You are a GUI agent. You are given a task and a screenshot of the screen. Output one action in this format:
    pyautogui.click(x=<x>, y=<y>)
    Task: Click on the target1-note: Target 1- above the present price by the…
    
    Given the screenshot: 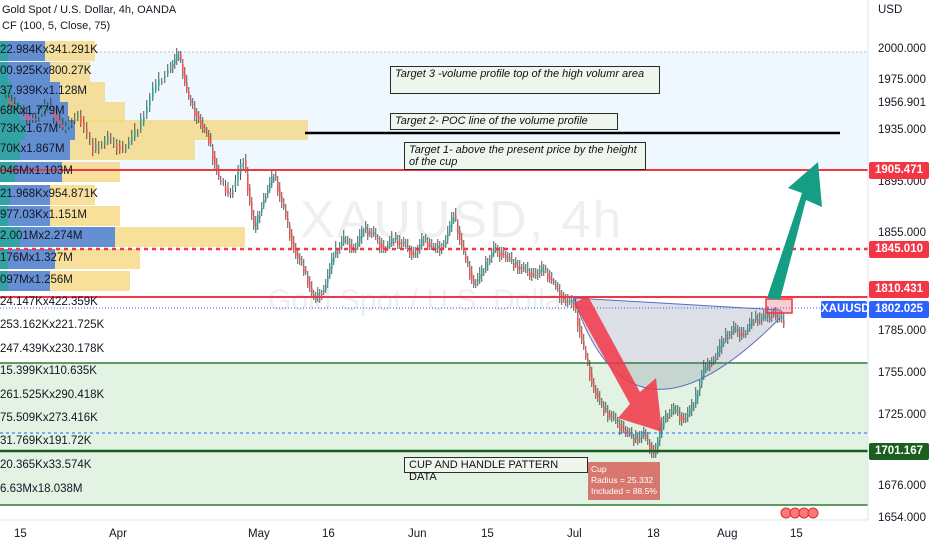 What is the action you would take?
    pyautogui.click(x=525, y=156)
    